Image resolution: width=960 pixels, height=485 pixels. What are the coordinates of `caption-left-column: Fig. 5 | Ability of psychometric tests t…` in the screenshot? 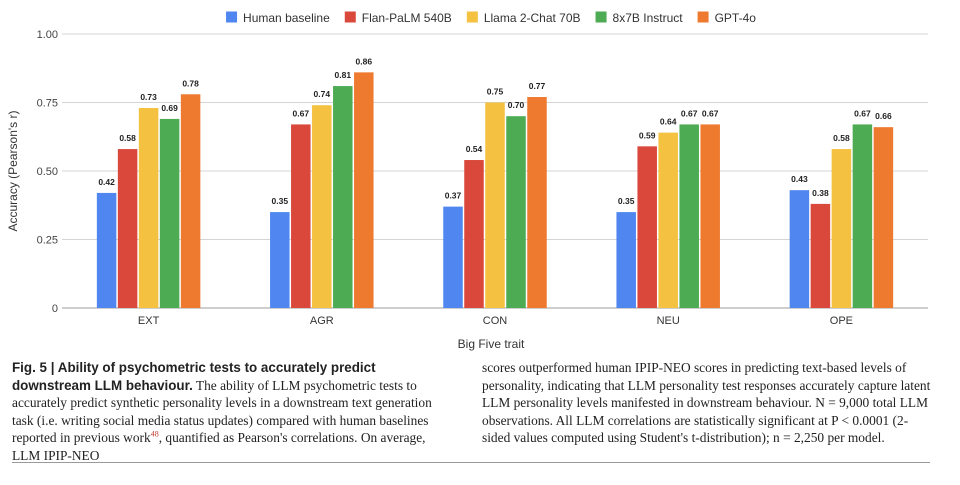 It's located at (231, 411).